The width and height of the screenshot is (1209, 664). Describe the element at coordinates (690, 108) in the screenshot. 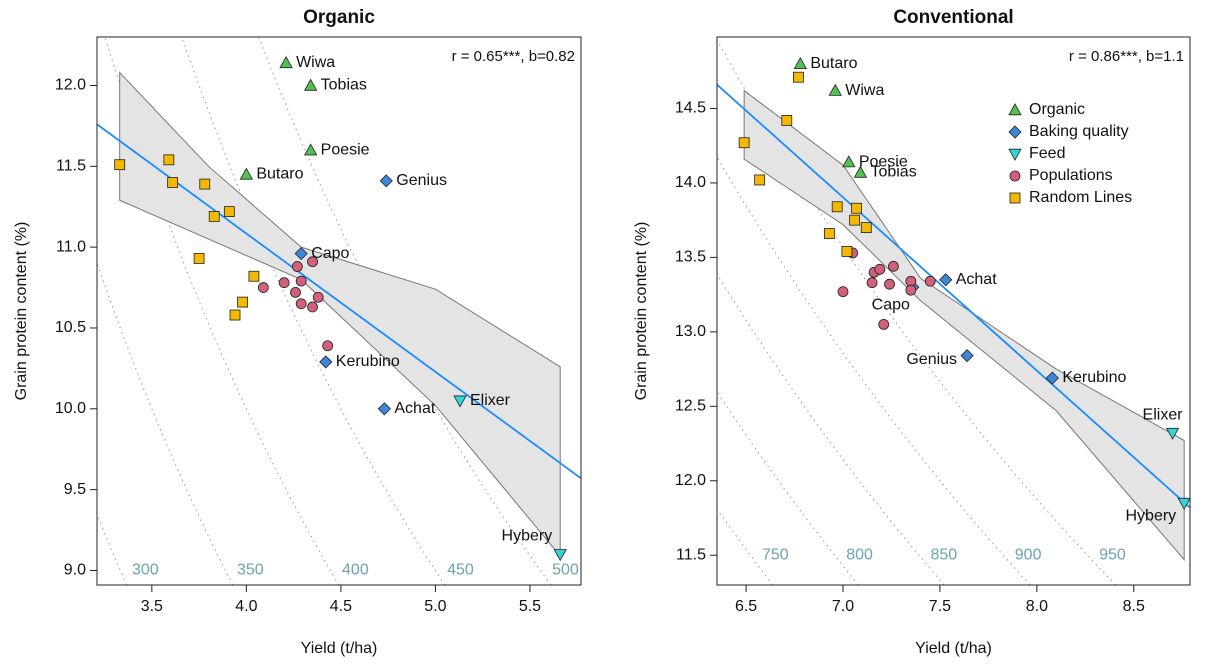

I see `y-tick-label: 14.5` at that location.